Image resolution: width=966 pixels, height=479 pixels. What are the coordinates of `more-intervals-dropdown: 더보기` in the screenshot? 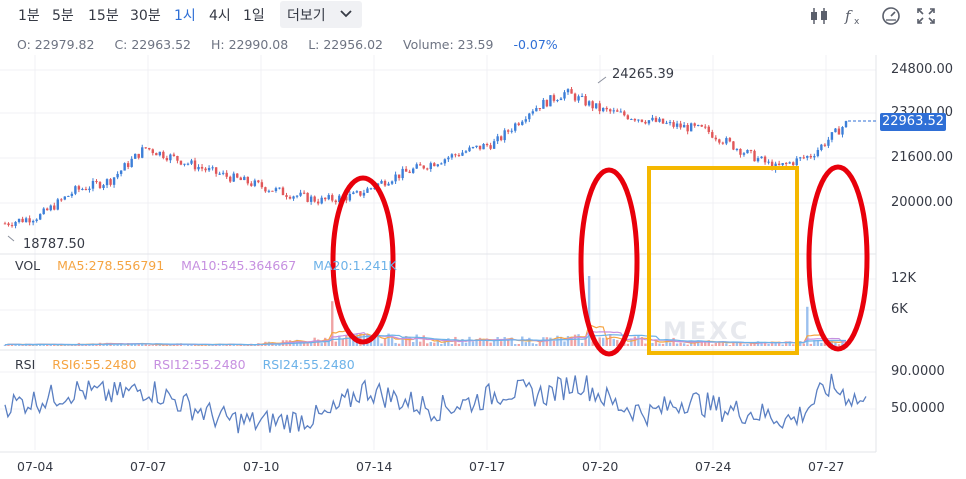 It's located at (321, 14).